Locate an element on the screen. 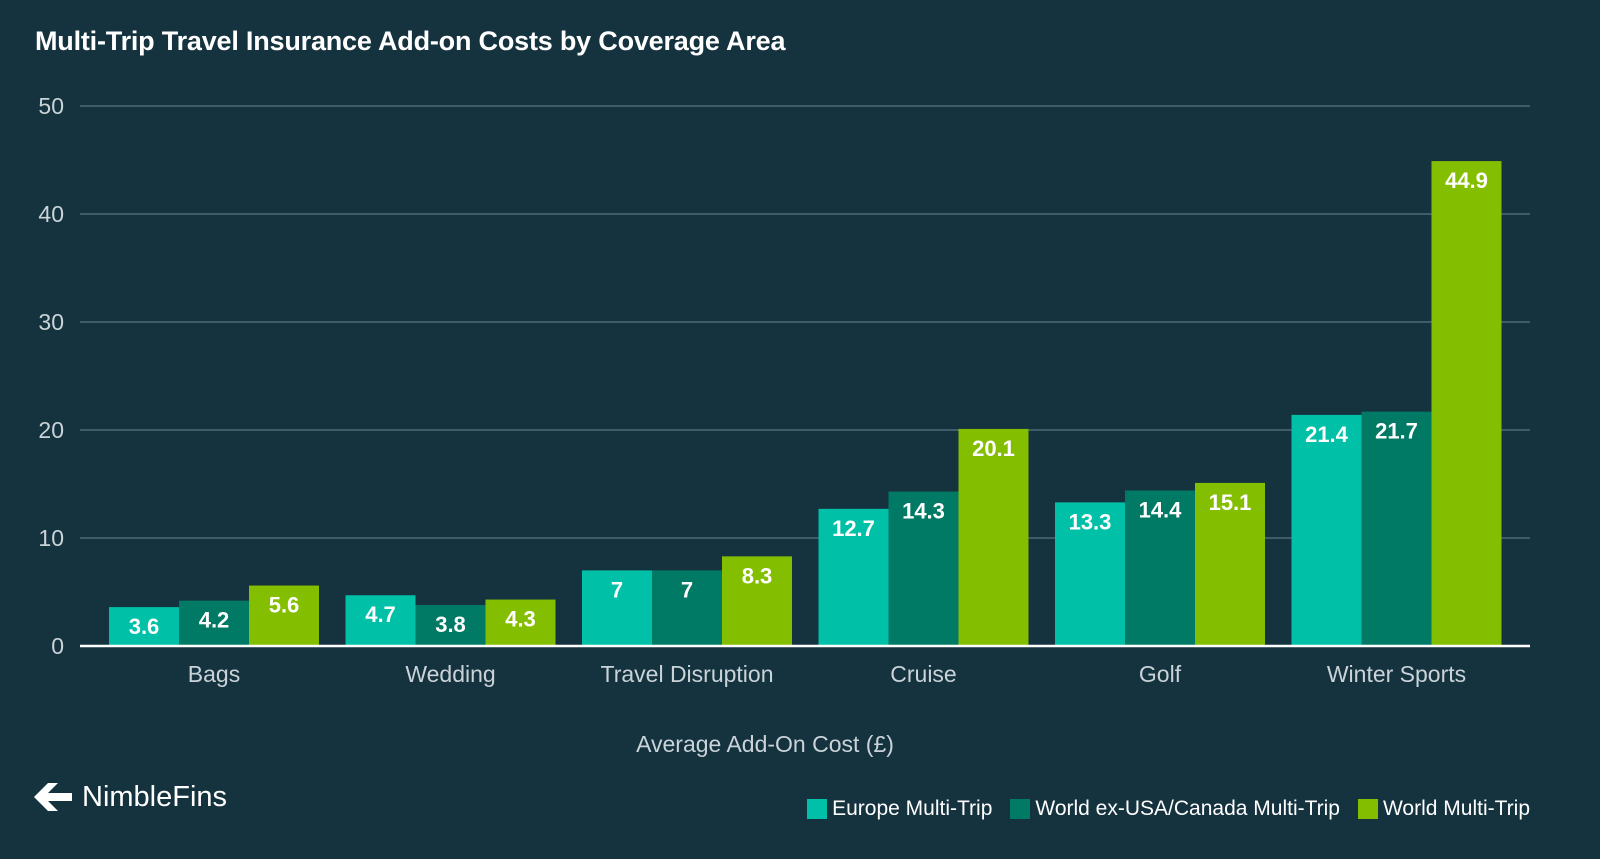 Image resolution: width=1600 pixels, height=859 pixels. bar-value-label: 3.8 is located at coordinates (450, 624).